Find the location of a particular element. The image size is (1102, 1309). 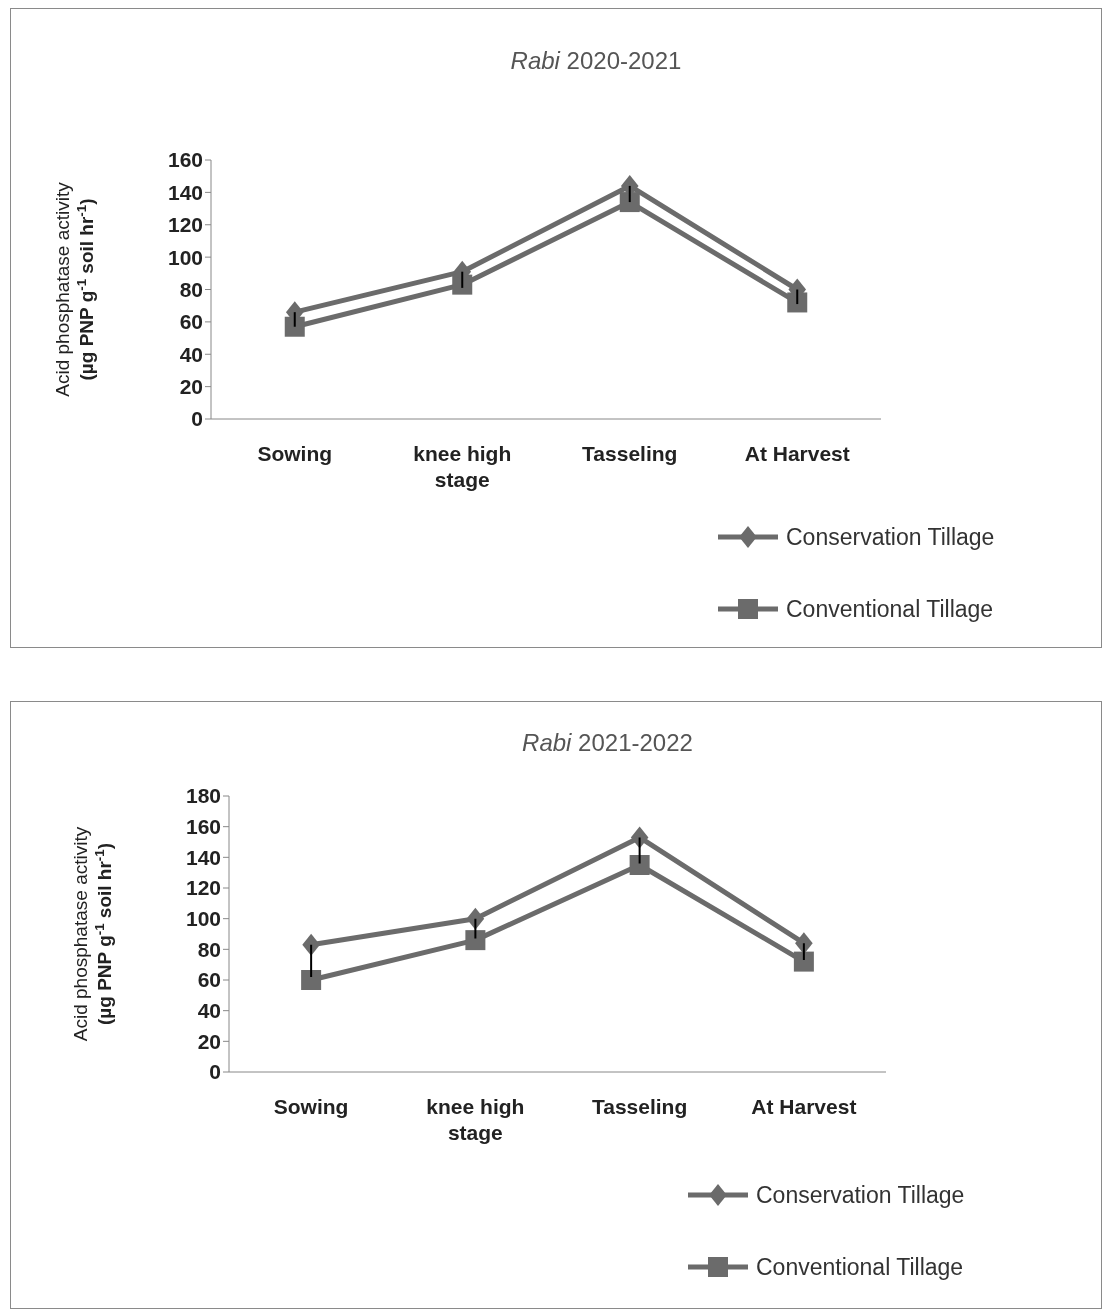

y-tick-label: 180 is located at coordinates (203, 796).